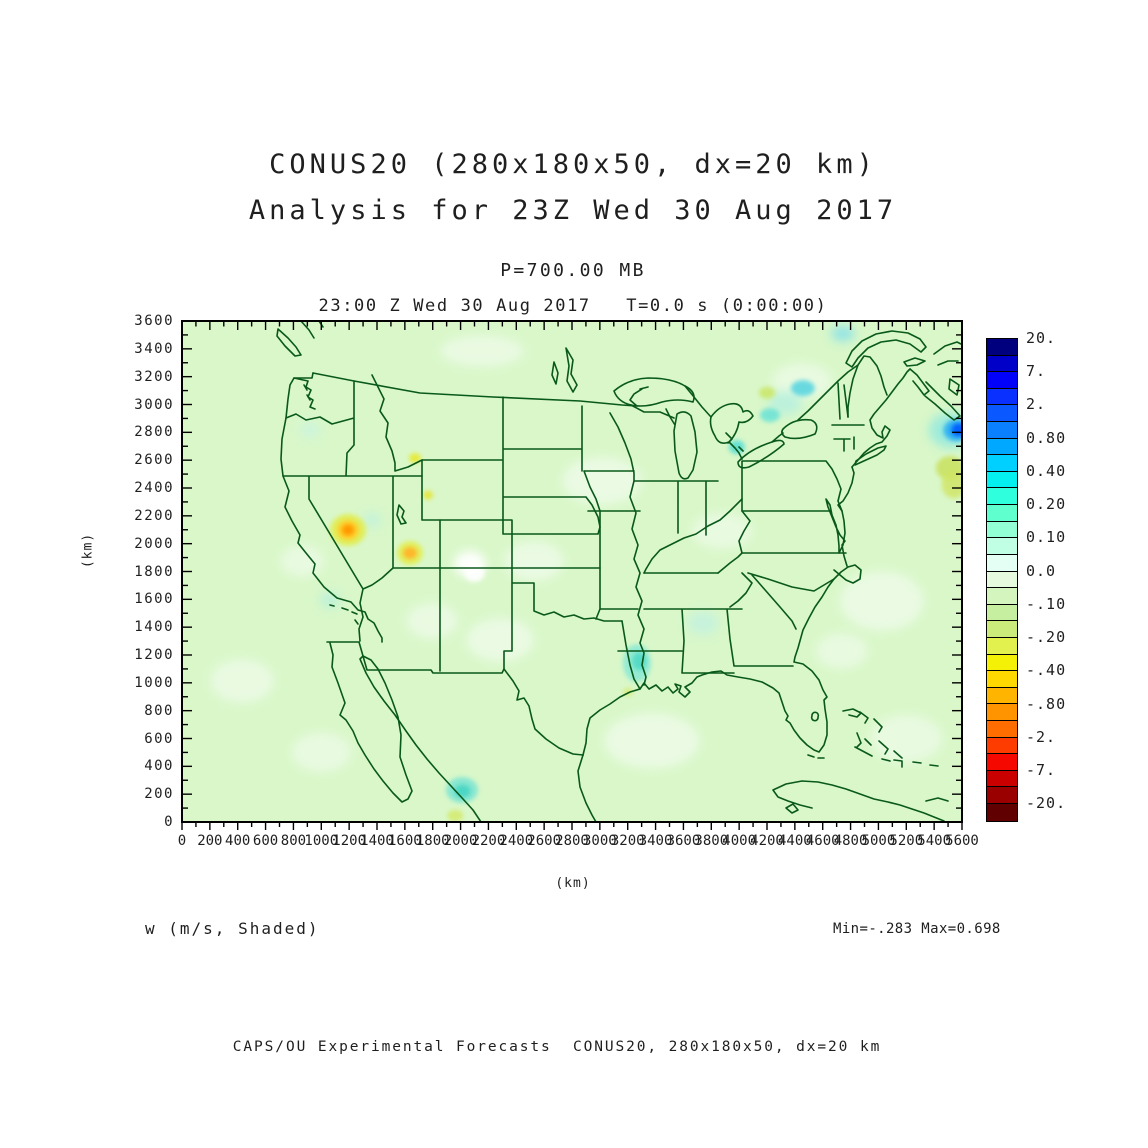  What do you see at coordinates (739, 841) in the screenshot?
I see `x-tick-label: 4000` at bounding box center [739, 841].